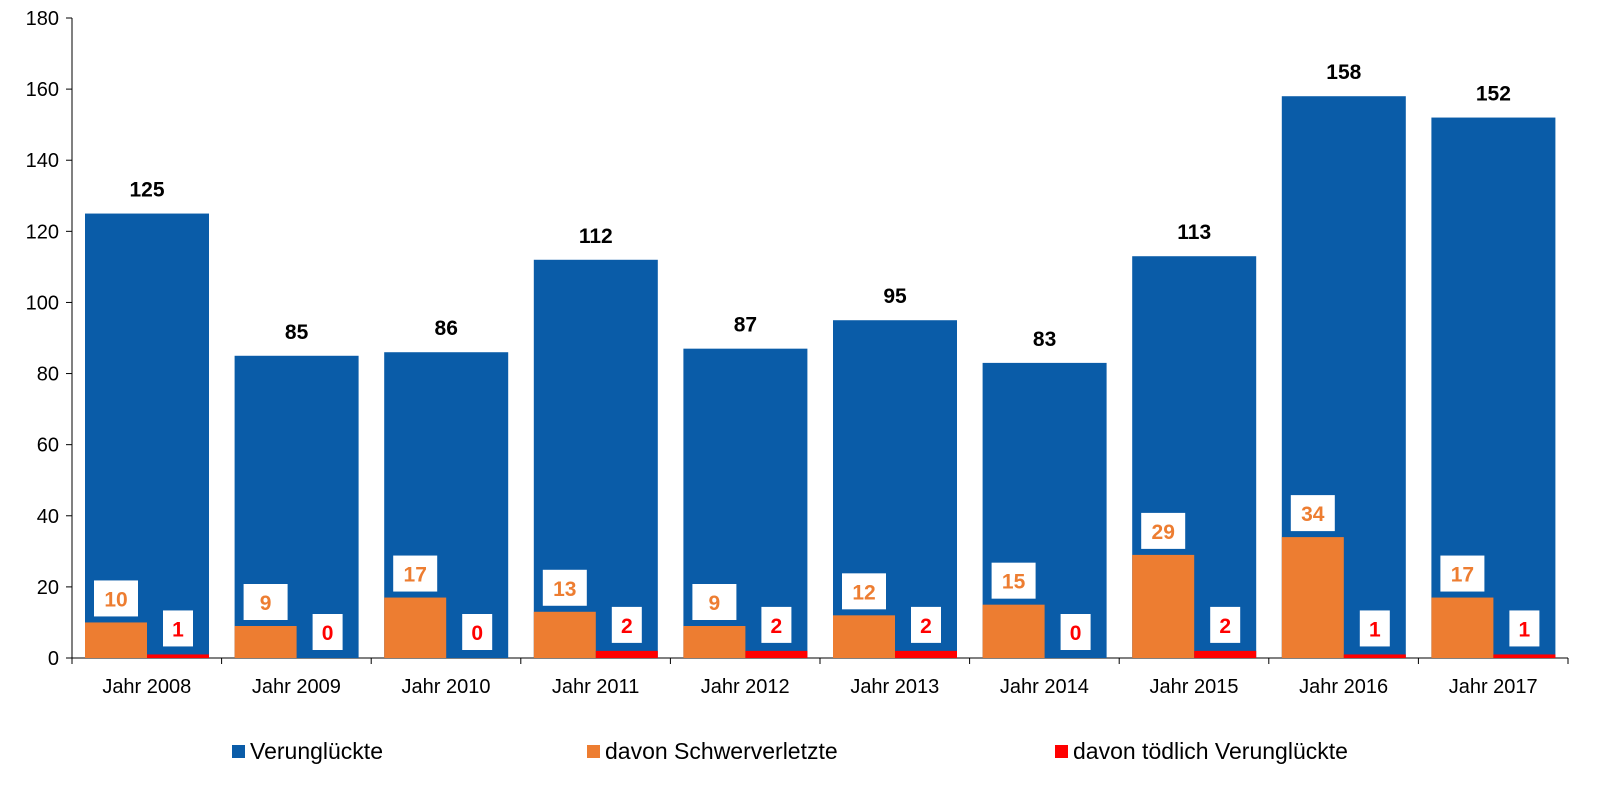 This screenshot has height=785, width=1598. What do you see at coordinates (1061, 751) in the screenshot?
I see `legend-swatch-red` at bounding box center [1061, 751].